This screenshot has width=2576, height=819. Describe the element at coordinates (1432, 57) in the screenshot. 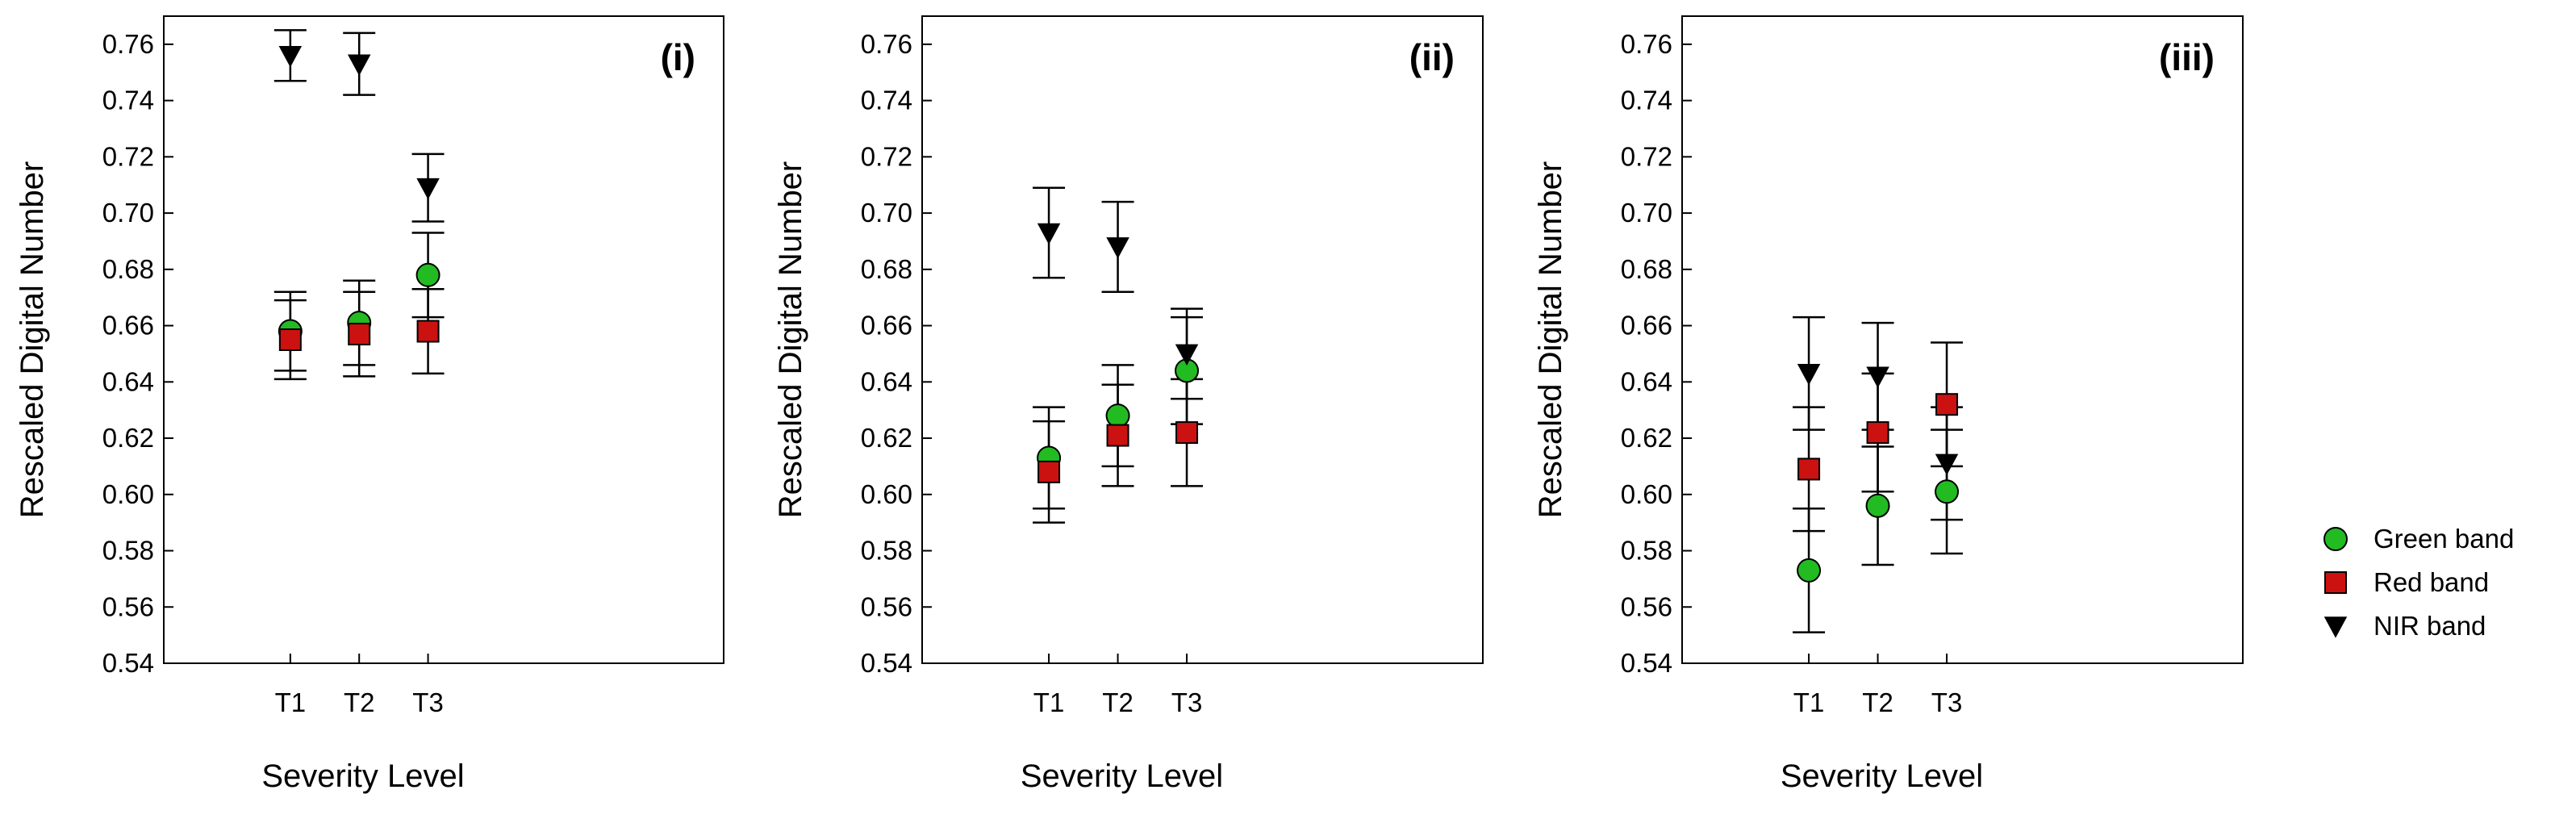

I see `panel-label: (ii)` at that location.